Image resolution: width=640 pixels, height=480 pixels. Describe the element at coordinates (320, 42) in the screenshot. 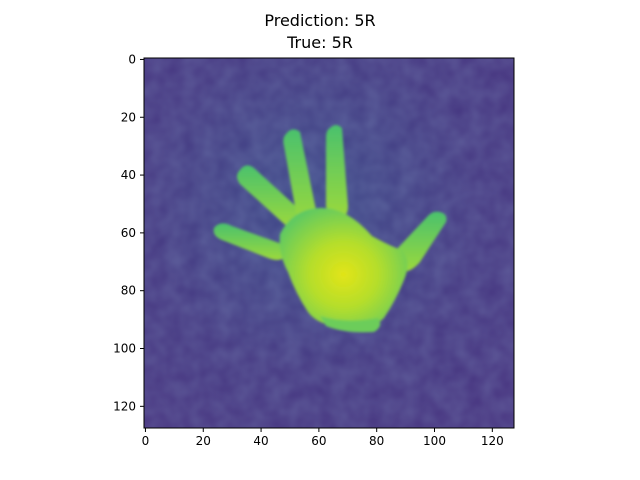

I see `true-label-title: True: 5R` at that location.